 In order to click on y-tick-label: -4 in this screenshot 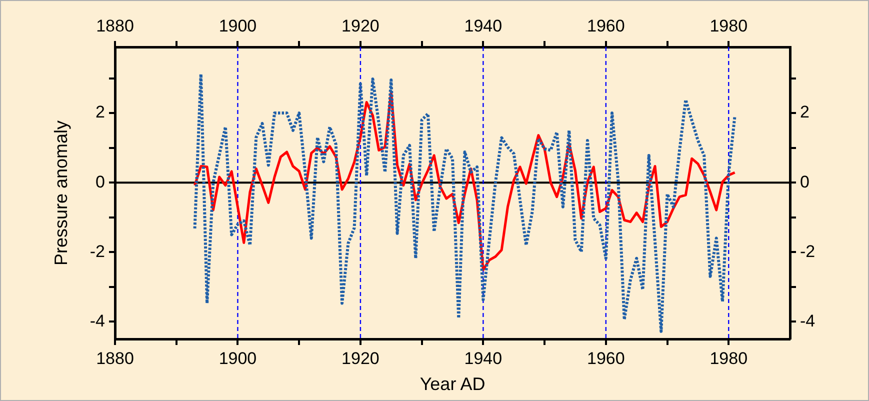, I will do `click(97, 320)`.